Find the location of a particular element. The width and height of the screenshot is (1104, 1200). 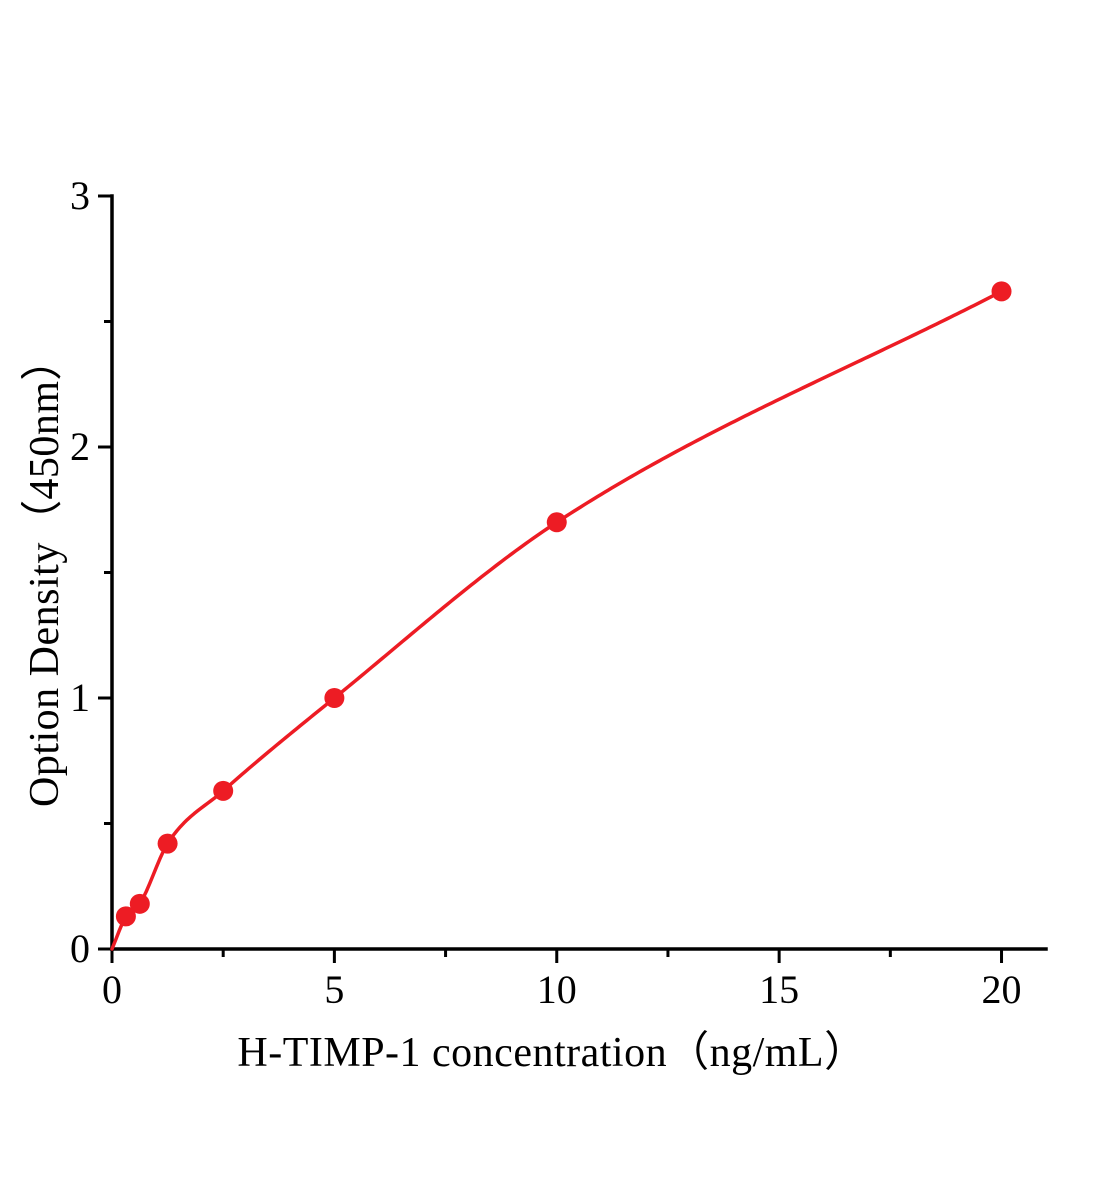

y-tick-label: 3 is located at coordinates (80, 195).